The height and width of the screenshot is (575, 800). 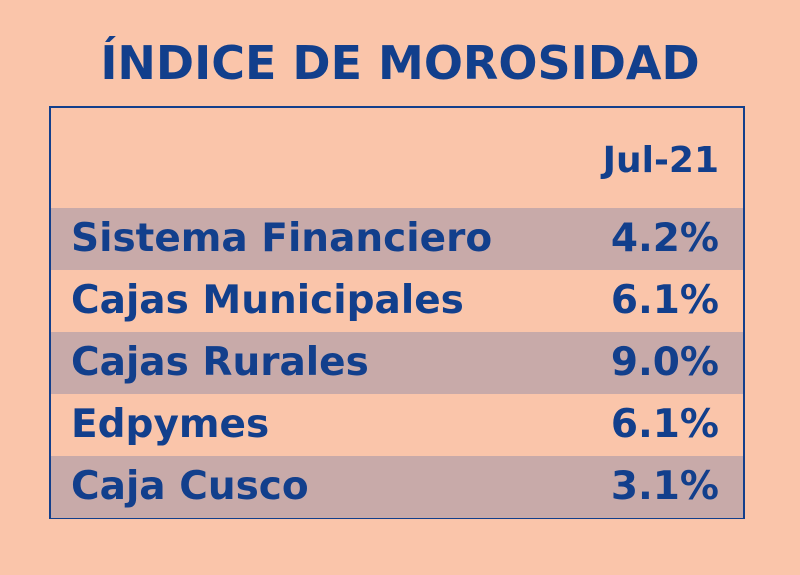 I want to click on table-row: Cajas Municipales 6.1%, so click(x=397, y=301).